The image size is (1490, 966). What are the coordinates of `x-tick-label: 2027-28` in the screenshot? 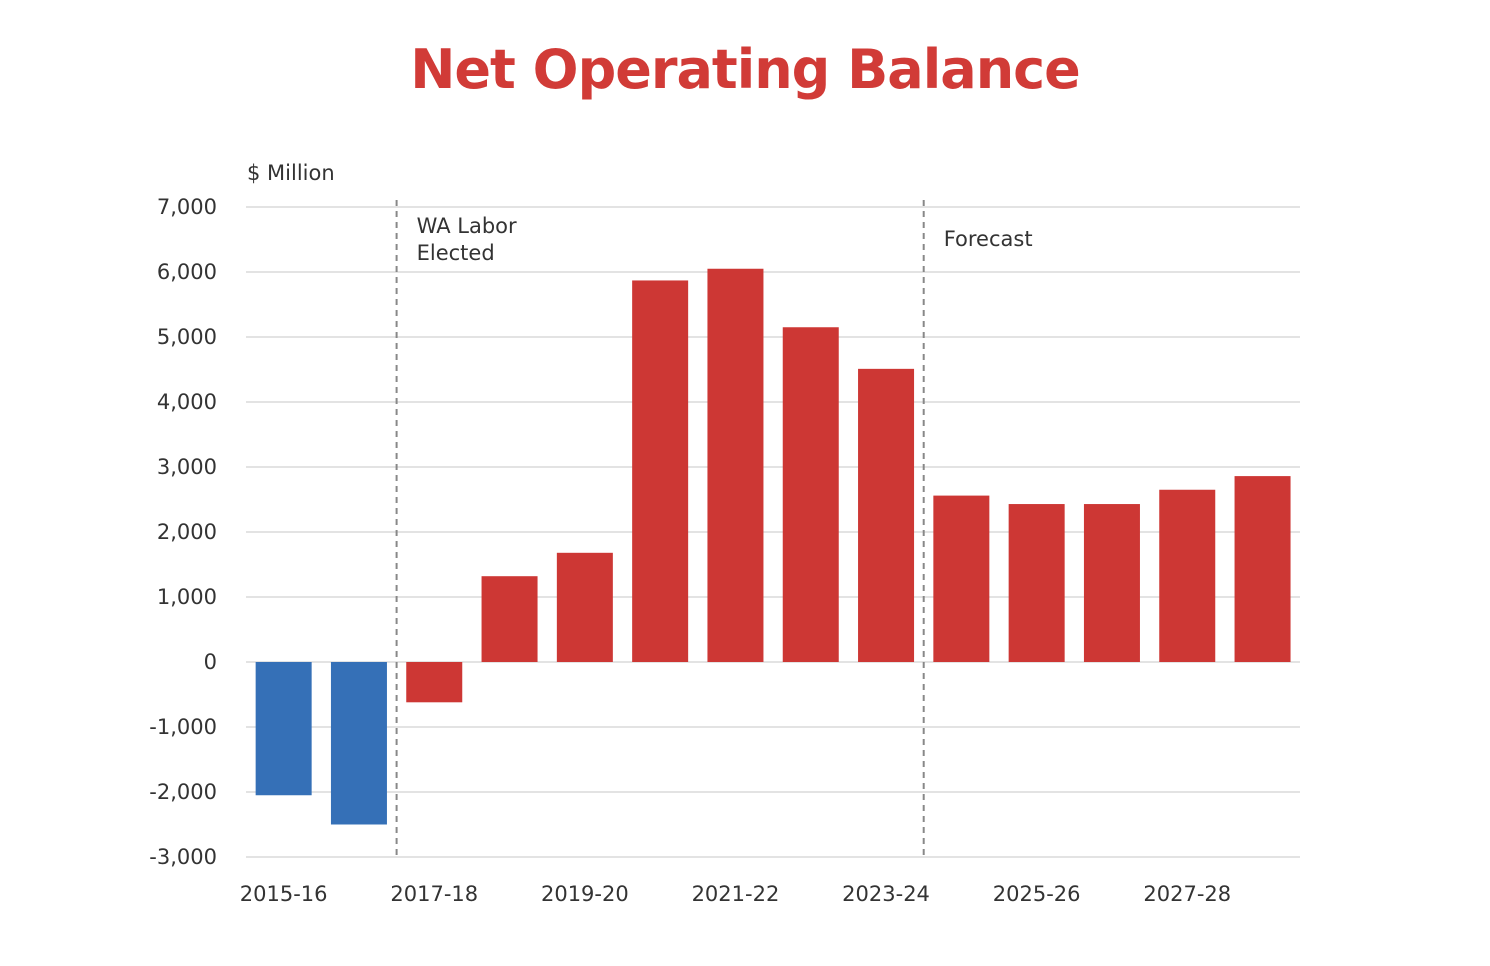 It's located at (1187, 894).